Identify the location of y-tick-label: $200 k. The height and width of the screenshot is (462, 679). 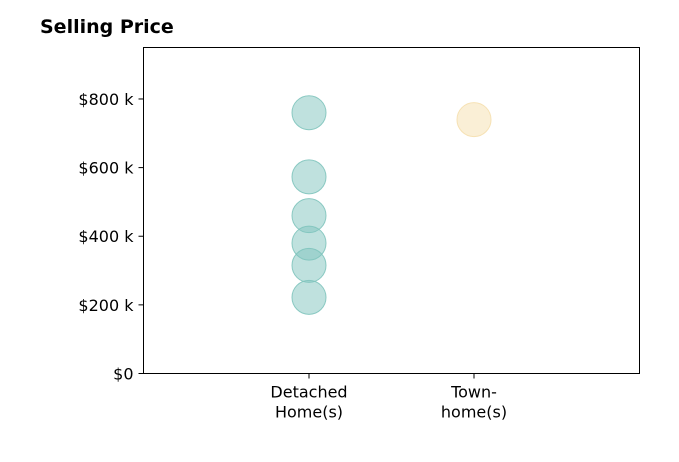
(106, 305).